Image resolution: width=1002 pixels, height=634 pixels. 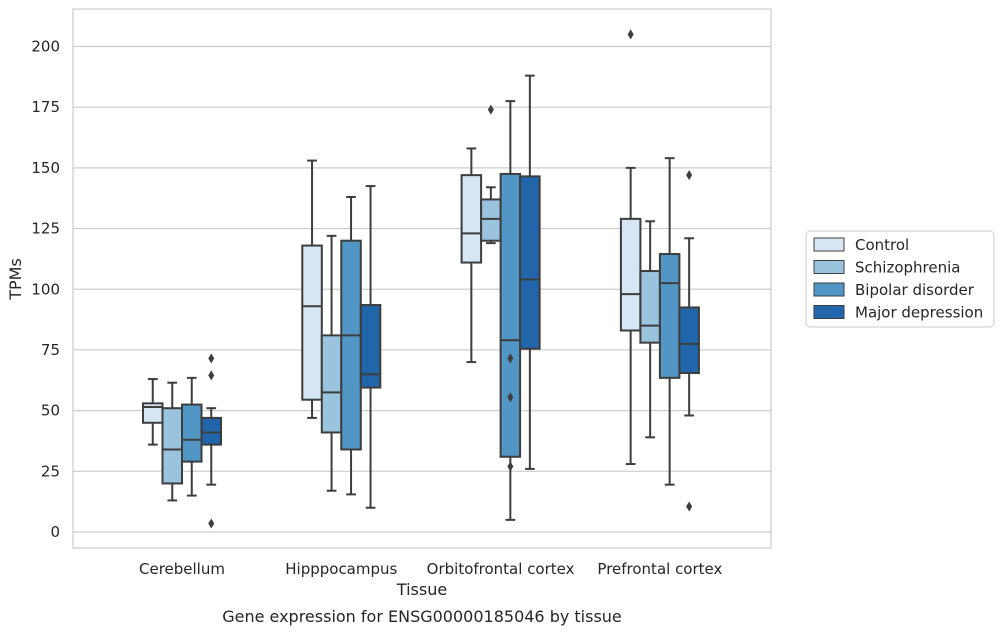 What do you see at coordinates (915, 290) in the screenshot?
I see `legend-label: Bipolar disorder` at bounding box center [915, 290].